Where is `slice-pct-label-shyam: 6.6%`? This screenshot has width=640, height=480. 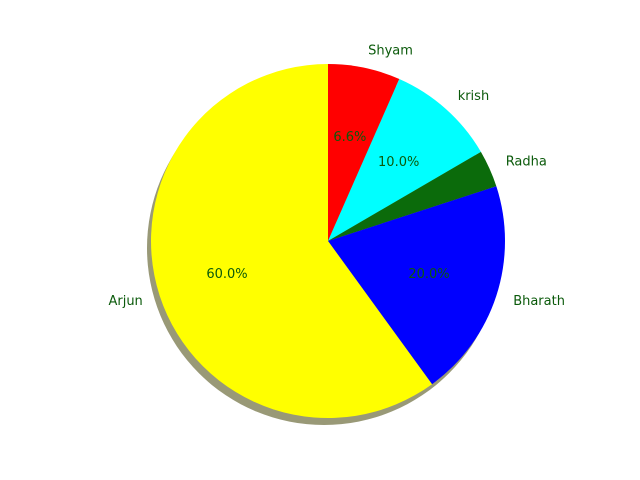 slice-pct-label-shyam: 6.6% is located at coordinates (349, 137).